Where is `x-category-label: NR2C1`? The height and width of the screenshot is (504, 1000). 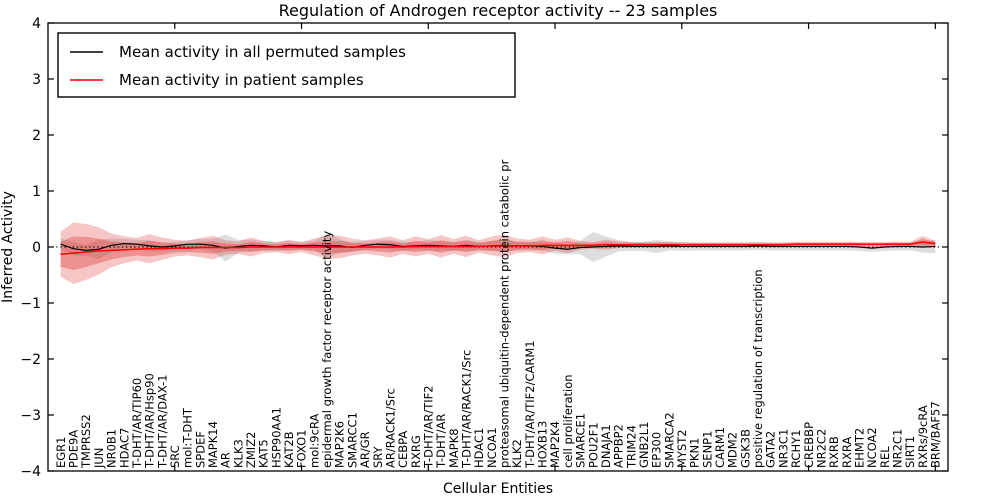
x-category-label: NR2C1 is located at coordinates (897, 448).